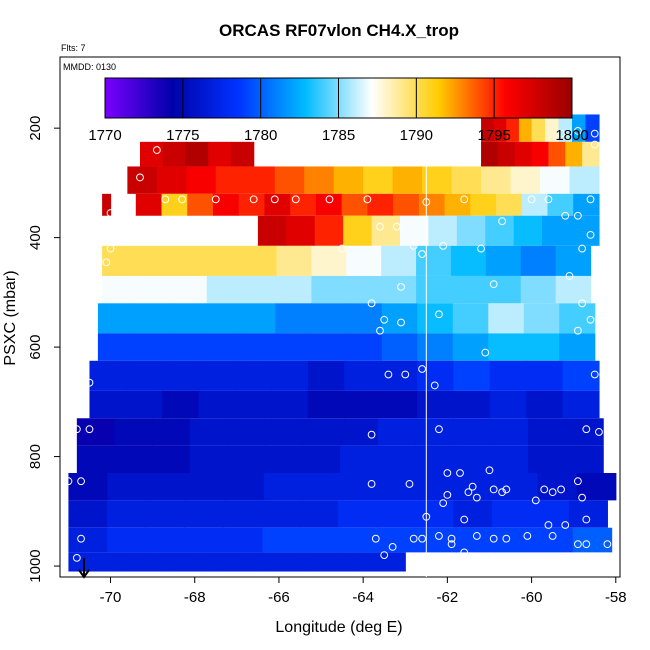 Image resolution: width=650 pixels, height=650 pixels. I want to click on y-tick-label: 1000, so click(35, 565).